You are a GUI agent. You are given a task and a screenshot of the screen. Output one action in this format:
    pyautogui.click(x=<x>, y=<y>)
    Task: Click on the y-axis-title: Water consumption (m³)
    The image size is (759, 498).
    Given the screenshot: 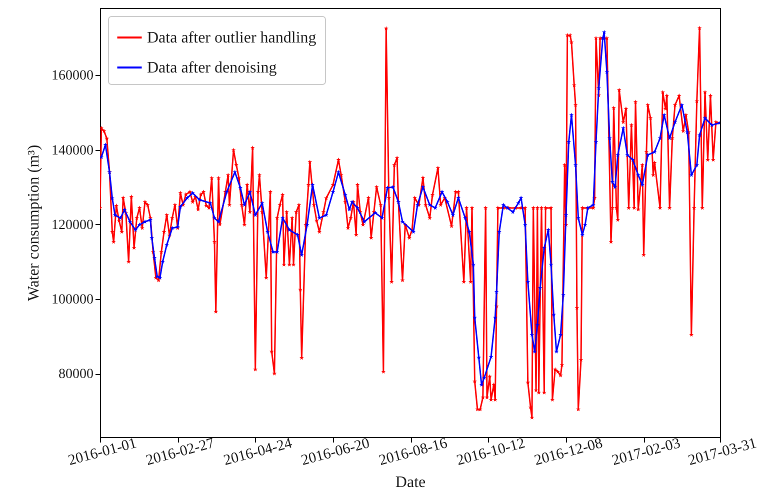 What is the action you would take?
    pyautogui.click(x=34, y=223)
    